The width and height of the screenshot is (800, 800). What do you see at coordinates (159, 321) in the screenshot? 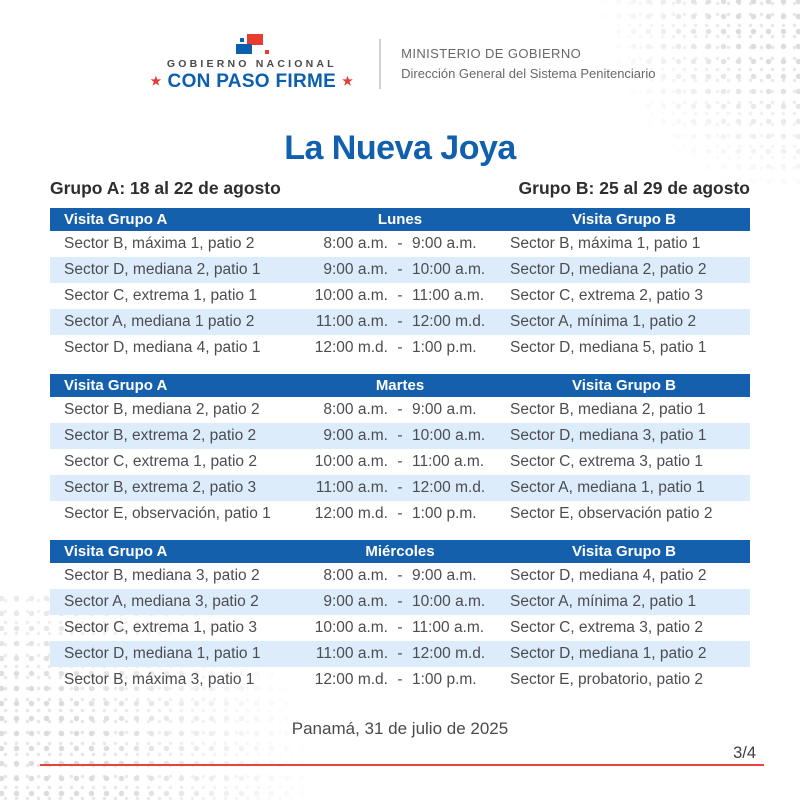
I see `group-a-cell: Sector A, mediana 1 patio 2` at bounding box center [159, 321].